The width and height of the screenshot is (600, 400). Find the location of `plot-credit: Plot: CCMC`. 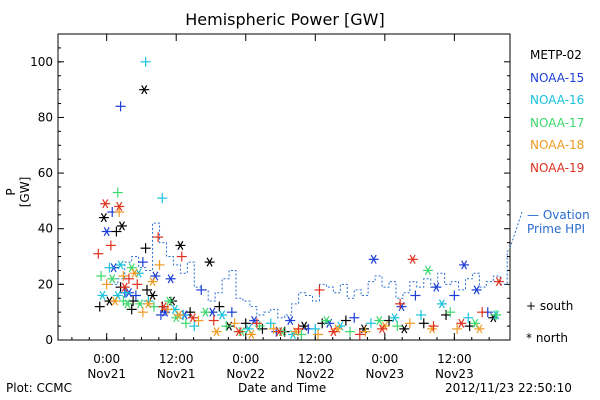

plot-credit: Plot: CCMC is located at coordinates (39, 388).